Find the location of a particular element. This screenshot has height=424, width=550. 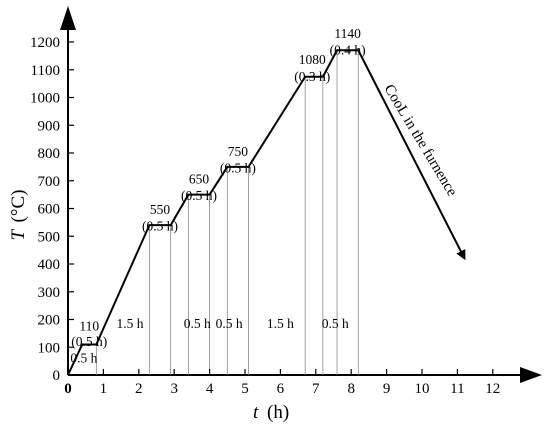

y-tick-label: 1100 is located at coordinates (45, 71).